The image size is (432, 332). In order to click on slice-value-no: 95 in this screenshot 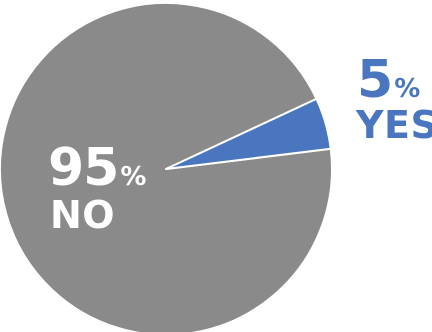, I will do `click(83, 168)`.